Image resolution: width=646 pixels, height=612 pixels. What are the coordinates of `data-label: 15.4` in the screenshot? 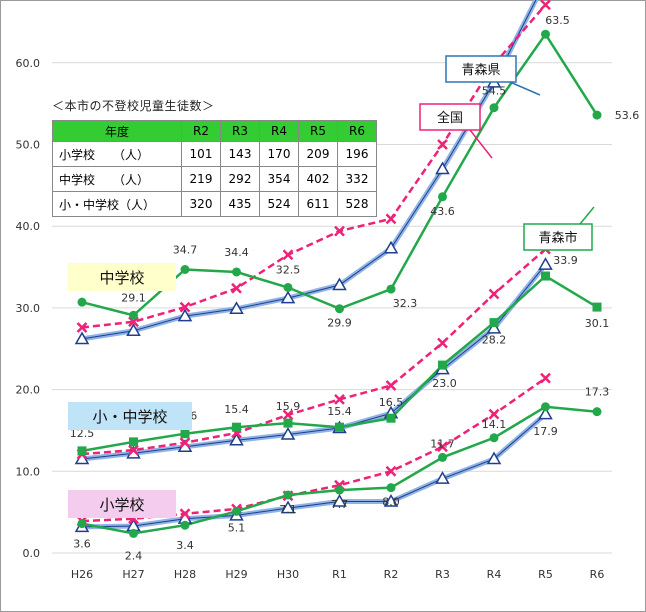 It's located at (236, 409).